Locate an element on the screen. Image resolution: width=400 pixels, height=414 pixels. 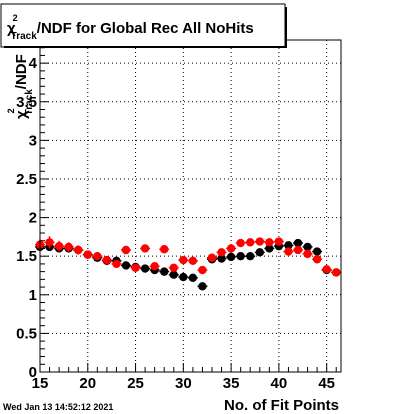
y-tick-label: 2.5 is located at coordinates (26, 179).